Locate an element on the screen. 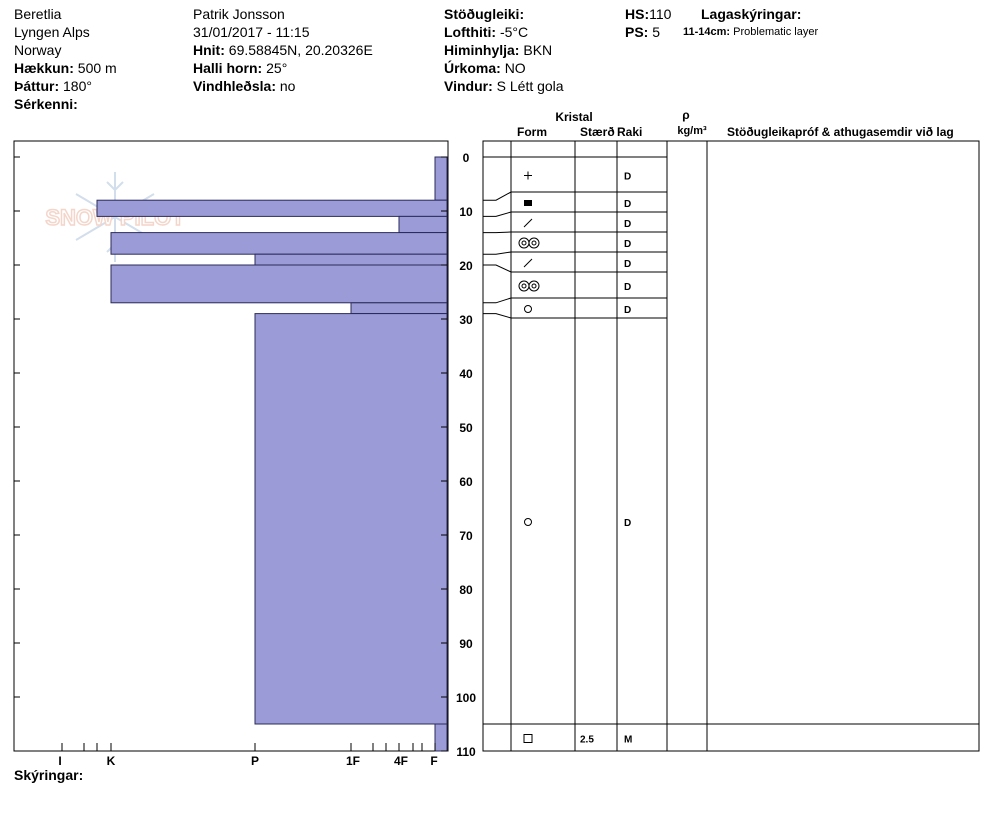 The width and height of the screenshot is (994, 840). depth-label-110: 110 is located at coordinates (466, 752).